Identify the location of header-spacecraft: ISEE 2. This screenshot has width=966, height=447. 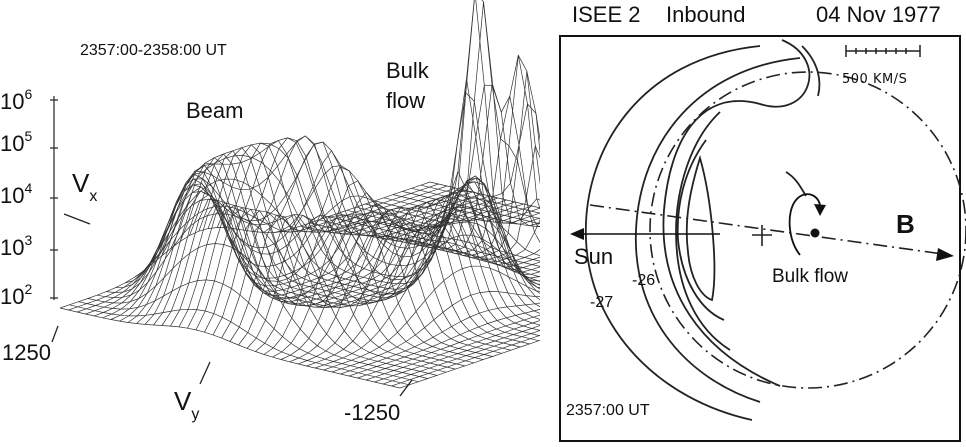
(606, 14).